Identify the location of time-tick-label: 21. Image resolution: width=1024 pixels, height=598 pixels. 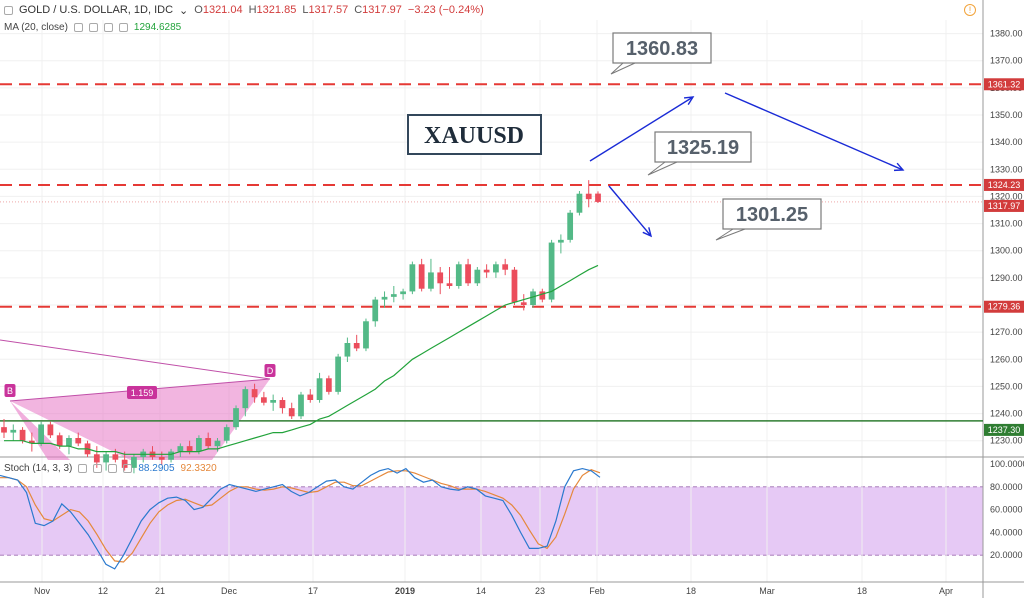
(160, 591).